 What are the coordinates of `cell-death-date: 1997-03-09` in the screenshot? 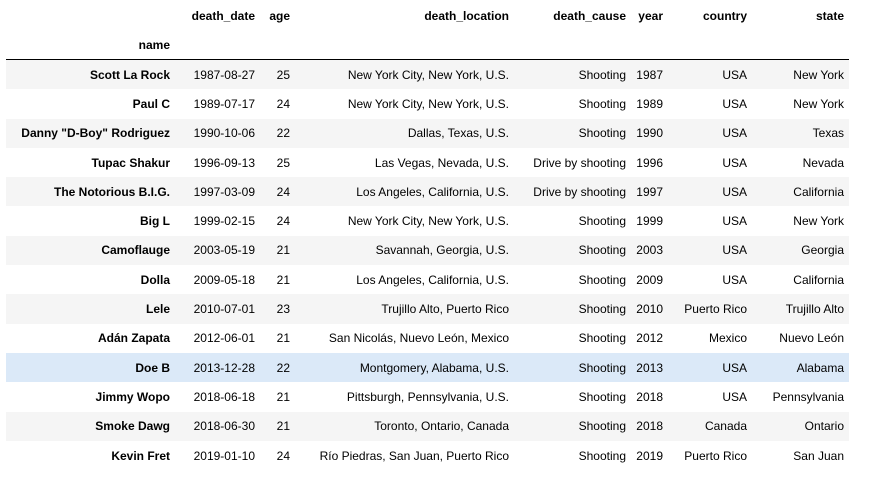 It's located at (224, 191).